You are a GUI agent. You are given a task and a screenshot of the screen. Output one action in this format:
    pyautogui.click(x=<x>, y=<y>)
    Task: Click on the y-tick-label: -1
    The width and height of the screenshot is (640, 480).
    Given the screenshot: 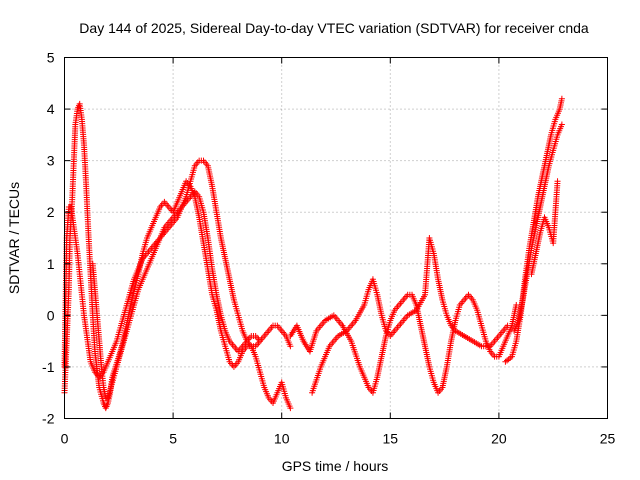 What is the action you would take?
    pyautogui.click(x=48, y=367)
    